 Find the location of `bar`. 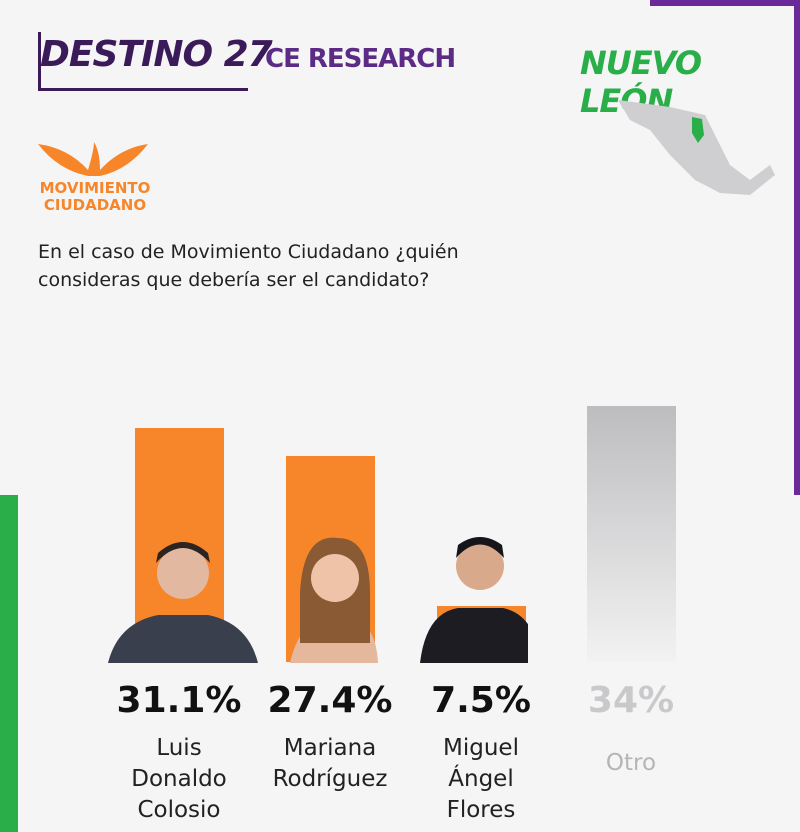

bar is located at coordinates (631, 534).